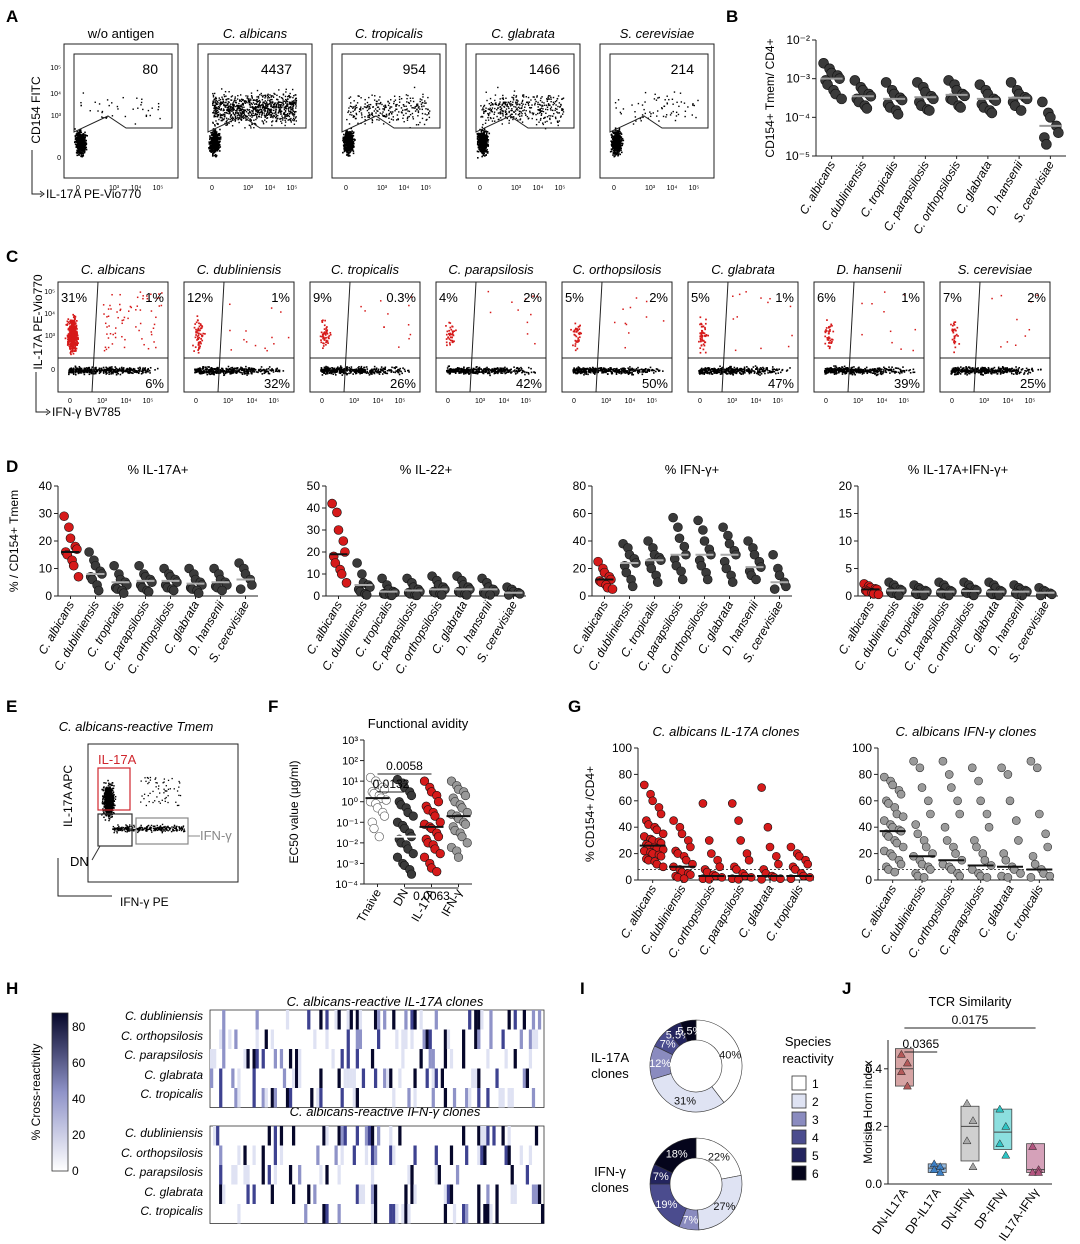 The width and height of the screenshot is (1080, 1244). I want to click on panel-letter-I: I, so click(582, 988).